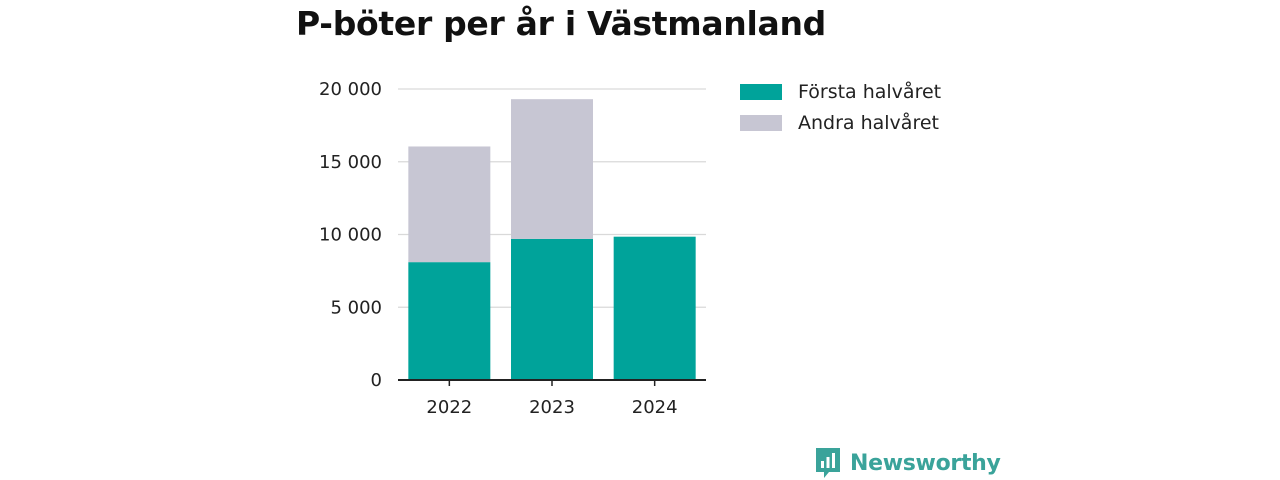  I want to click on legend-item-series-2: Andra halvåret, so click(840, 122).